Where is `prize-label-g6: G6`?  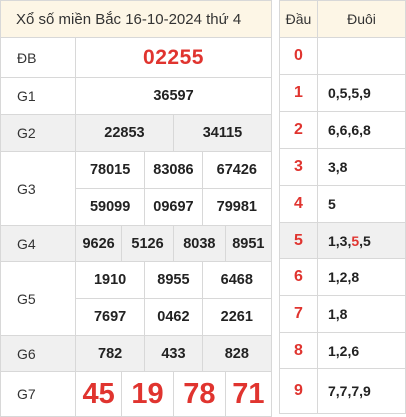
prize-label-g6: G6 is located at coordinates (38, 353).